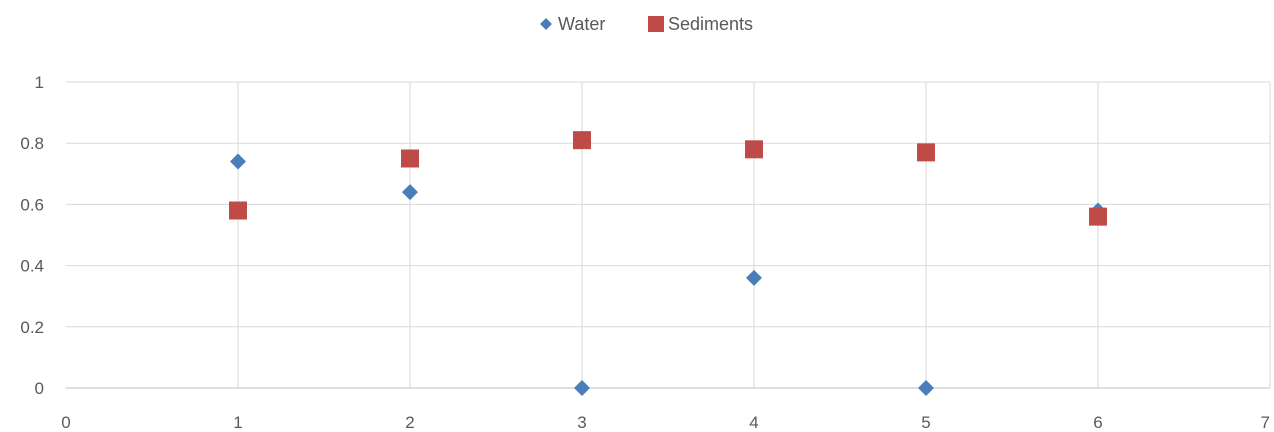 The height and width of the screenshot is (432, 1274). I want to click on legend-label-sediments: Sediments, so click(710, 24).